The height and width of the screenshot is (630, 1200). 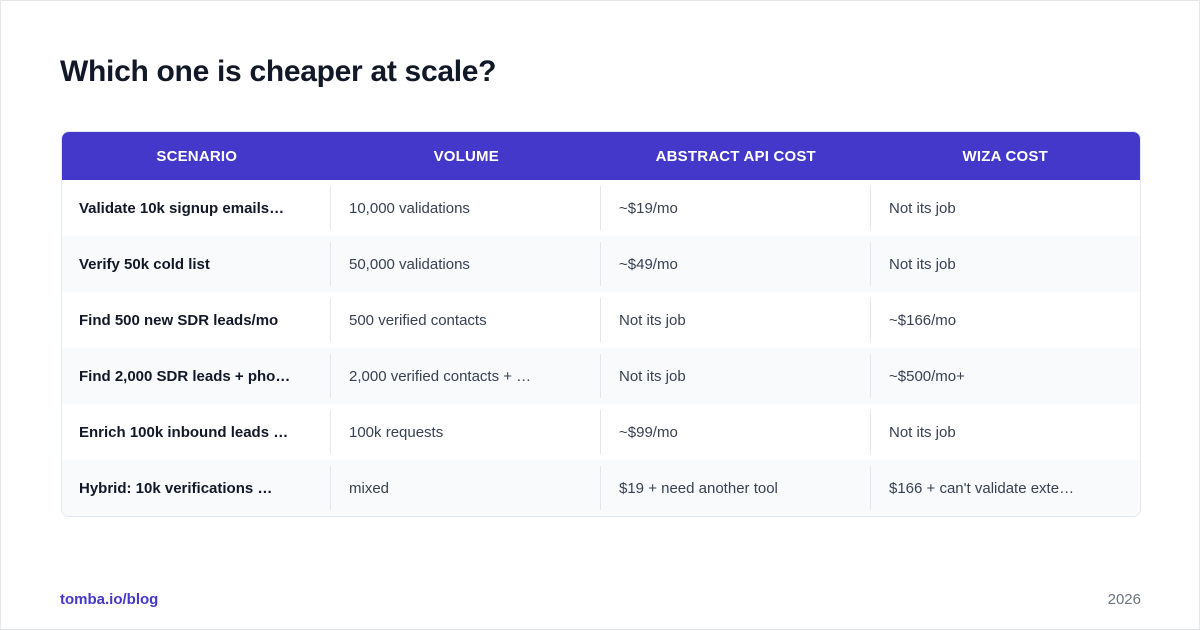 I want to click on table-cell: Verify 50k cold list, so click(x=144, y=264).